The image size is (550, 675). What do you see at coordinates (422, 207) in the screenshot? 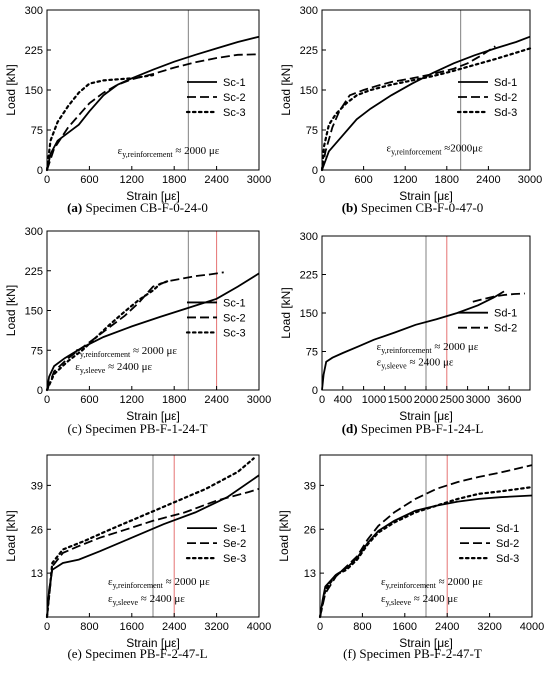
I see `caption-text: Specimen CB-F-0-47-0` at bounding box center [422, 207].